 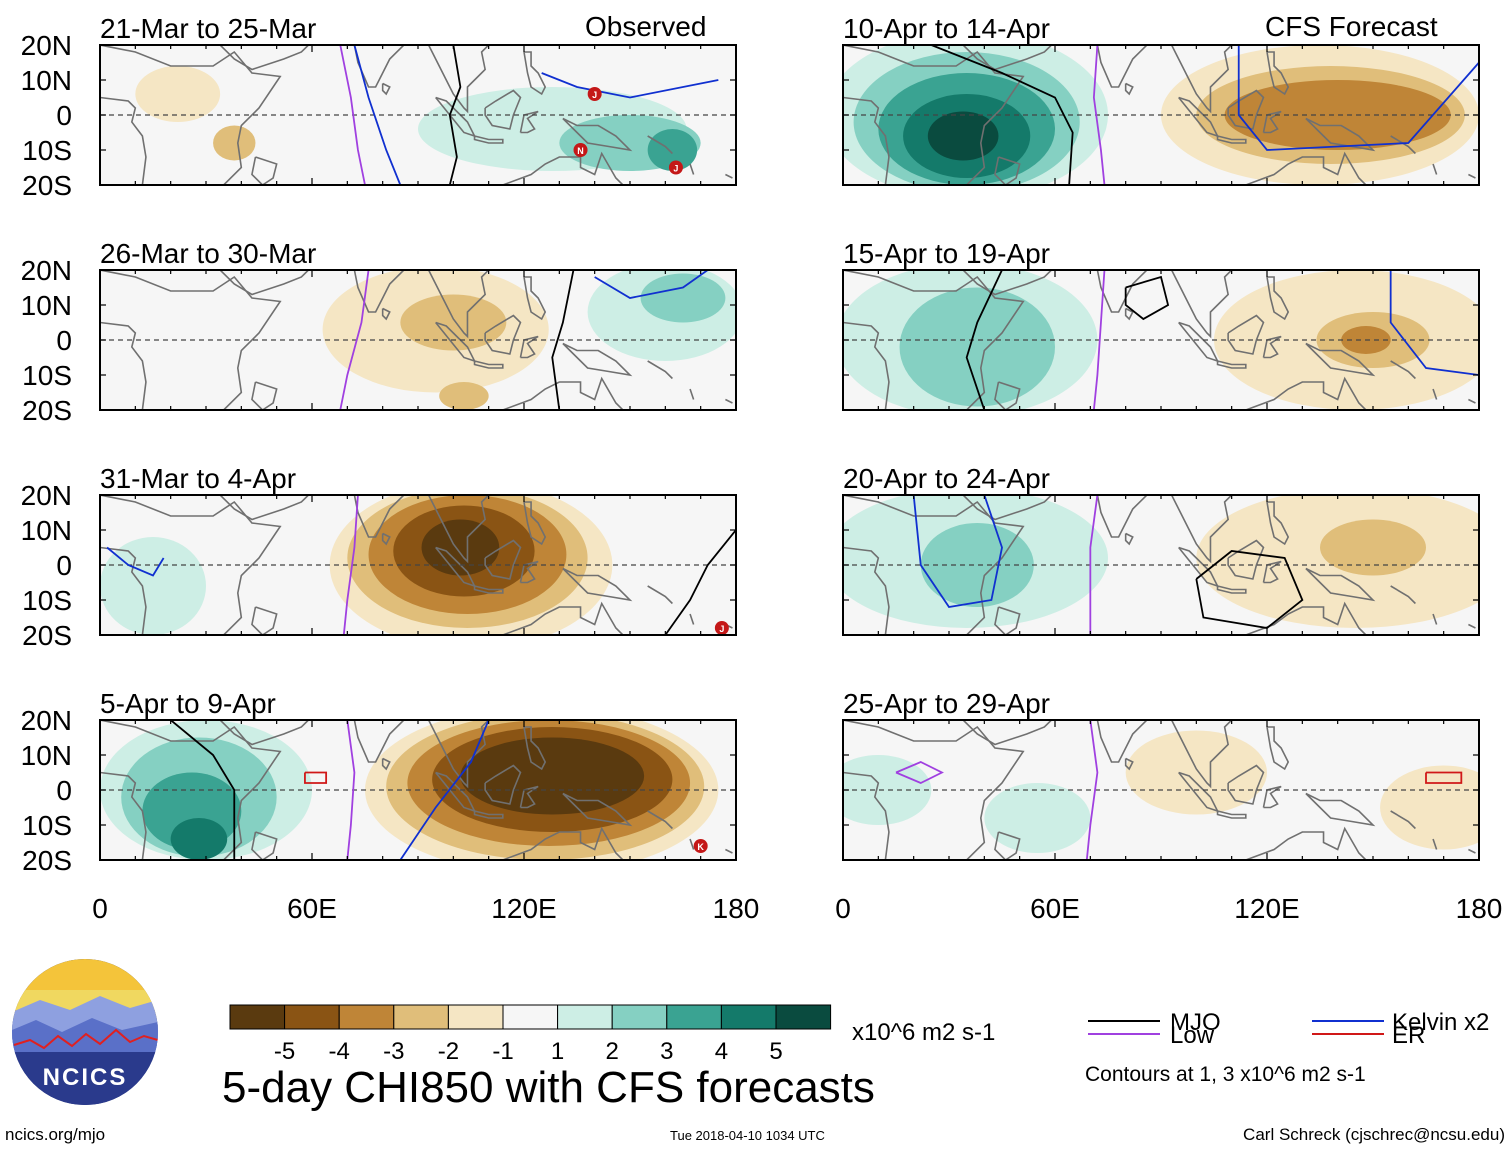 I want to click on map-panel: 25-Apr to 29-Apr, so click(x=1161, y=774).